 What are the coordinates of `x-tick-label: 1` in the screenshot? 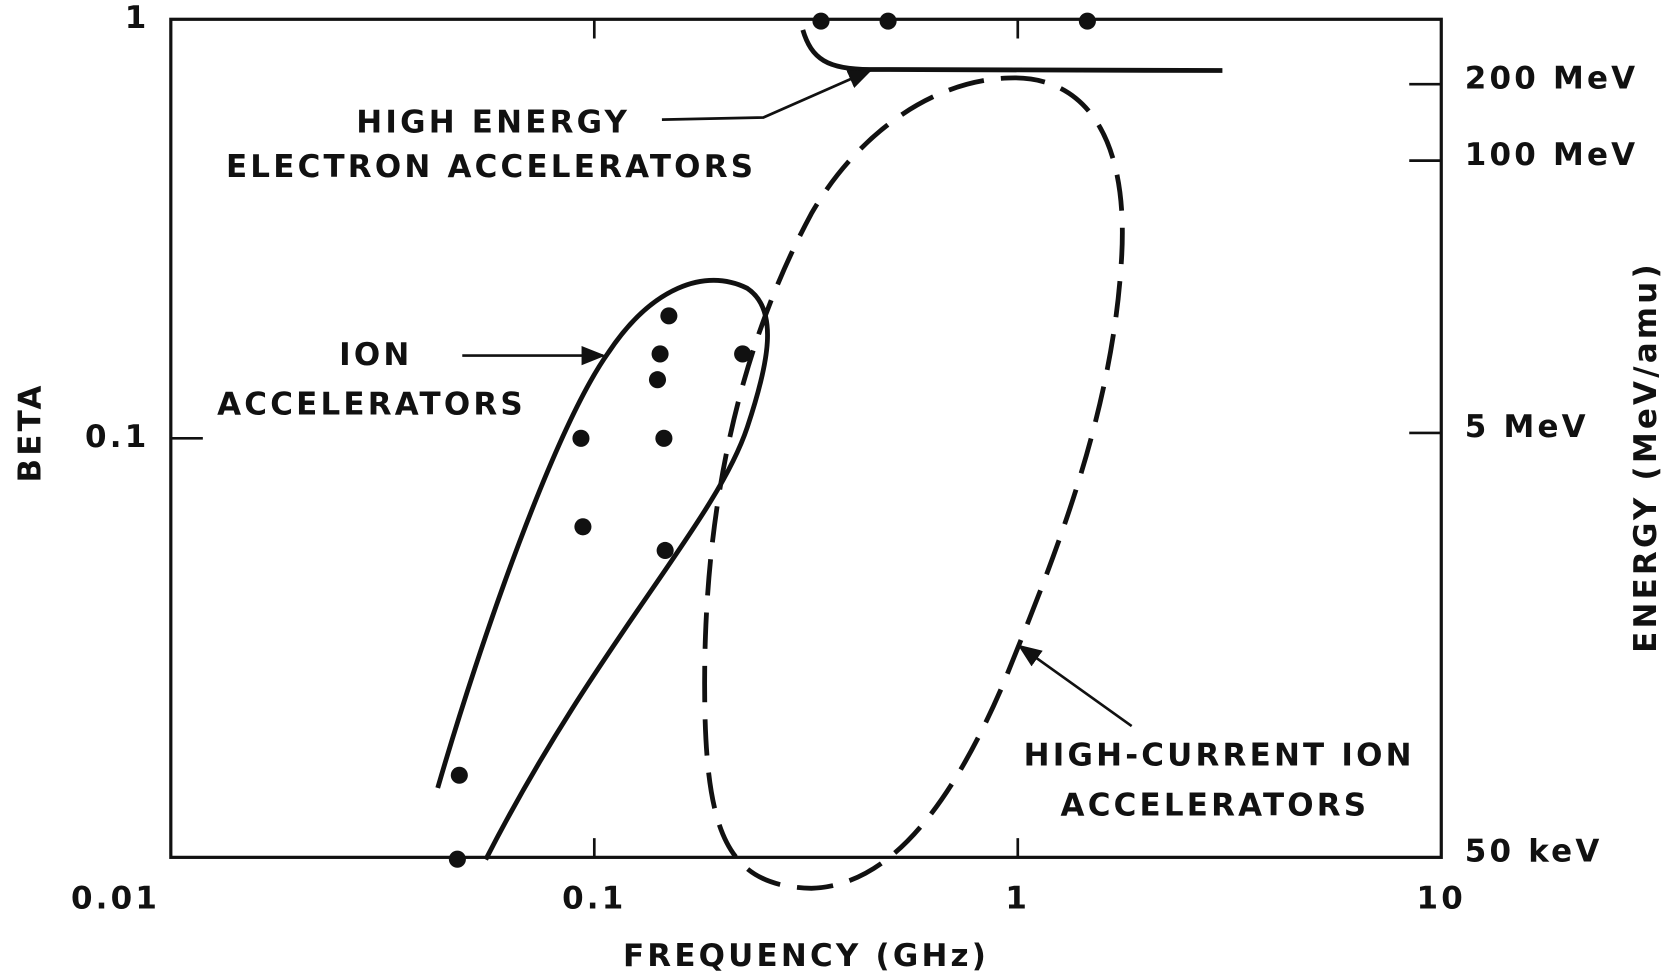 It's located at (1017, 899).